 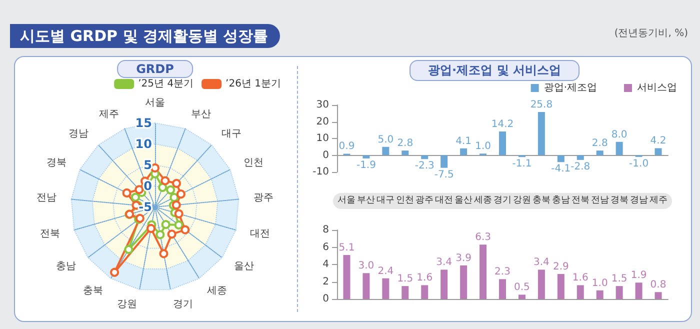 What do you see at coordinates (619, 201) in the screenshot?
I see `x-tick-label: 경북` at bounding box center [619, 201].